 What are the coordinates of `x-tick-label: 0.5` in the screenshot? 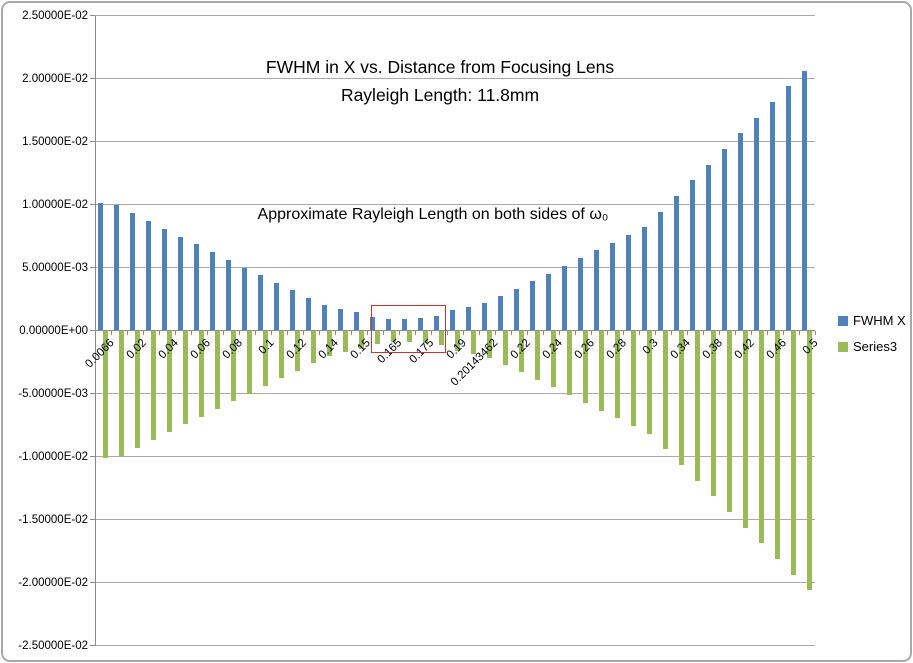 It's located at (810, 347).